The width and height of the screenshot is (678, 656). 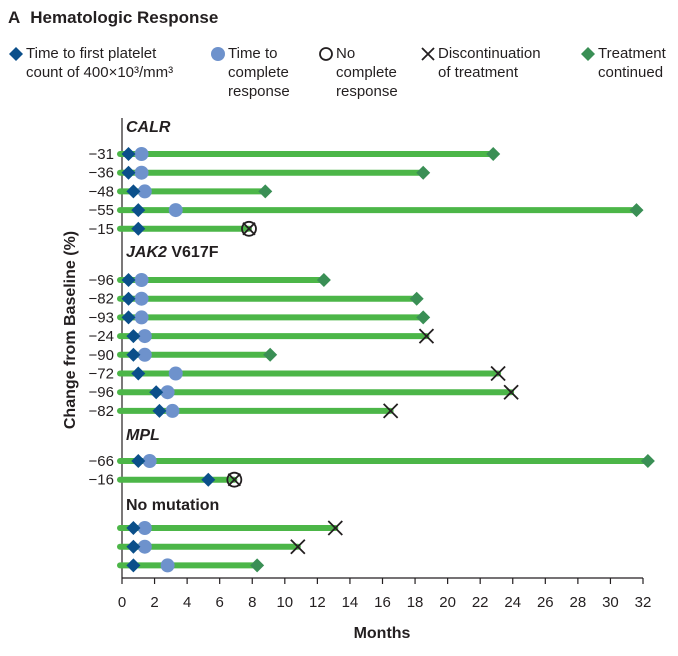 I want to click on group-label-rest: V617F, so click(x=193, y=252).